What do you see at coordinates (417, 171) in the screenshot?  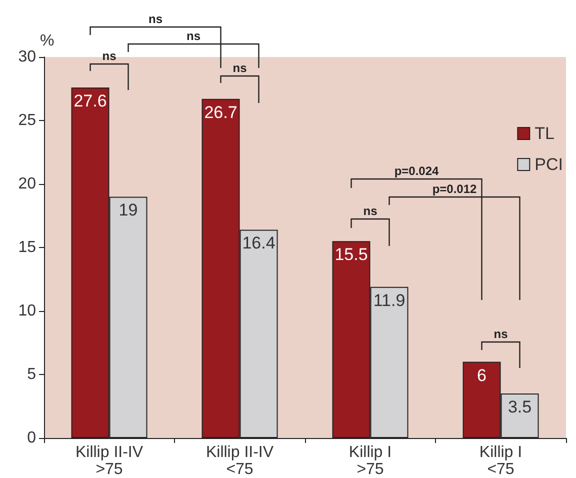 I see `annotation: p=0.024` at bounding box center [417, 171].